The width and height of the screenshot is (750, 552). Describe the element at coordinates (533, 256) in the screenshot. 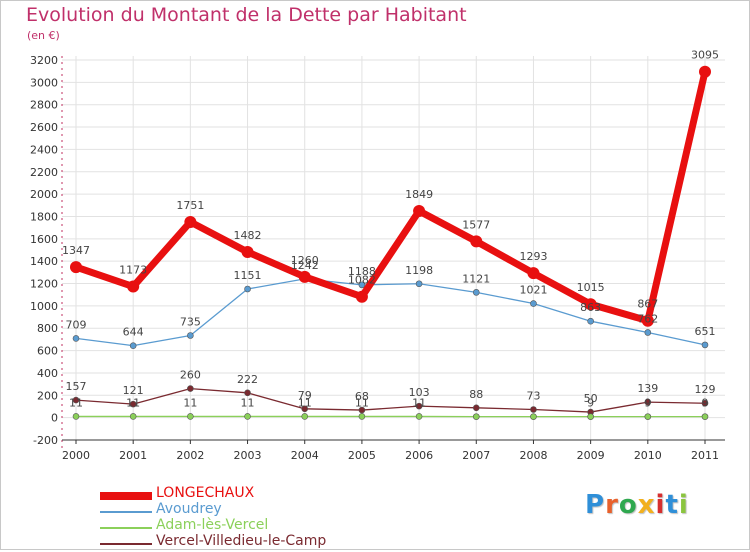

I see `data-label: 1293` at that location.